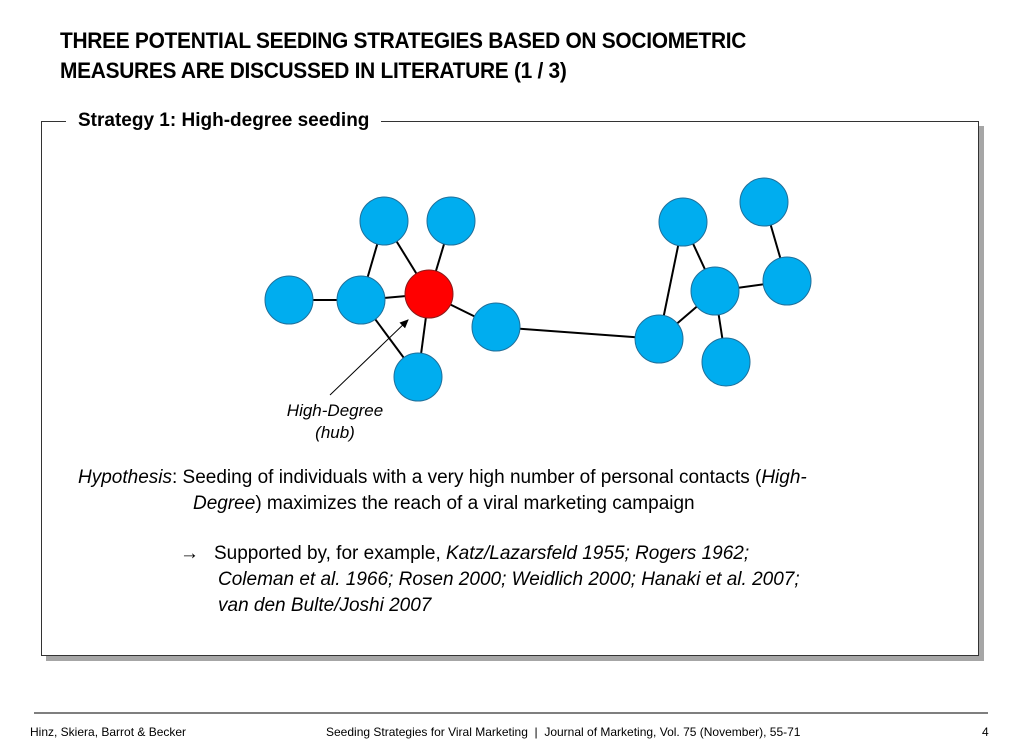 This screenshot has height=756, width=1024. What do you see at coordinates (335, 422) in the screenshot?
I see `hub-callout: High-Degree (hub)` at bounding box center [335, 422].